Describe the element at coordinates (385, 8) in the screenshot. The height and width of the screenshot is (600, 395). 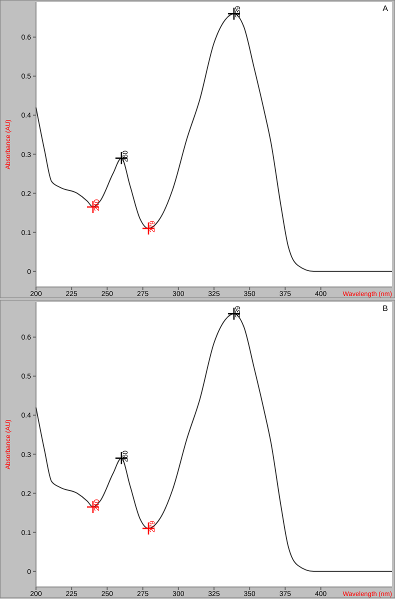
I see `chart-title: A` at that location.